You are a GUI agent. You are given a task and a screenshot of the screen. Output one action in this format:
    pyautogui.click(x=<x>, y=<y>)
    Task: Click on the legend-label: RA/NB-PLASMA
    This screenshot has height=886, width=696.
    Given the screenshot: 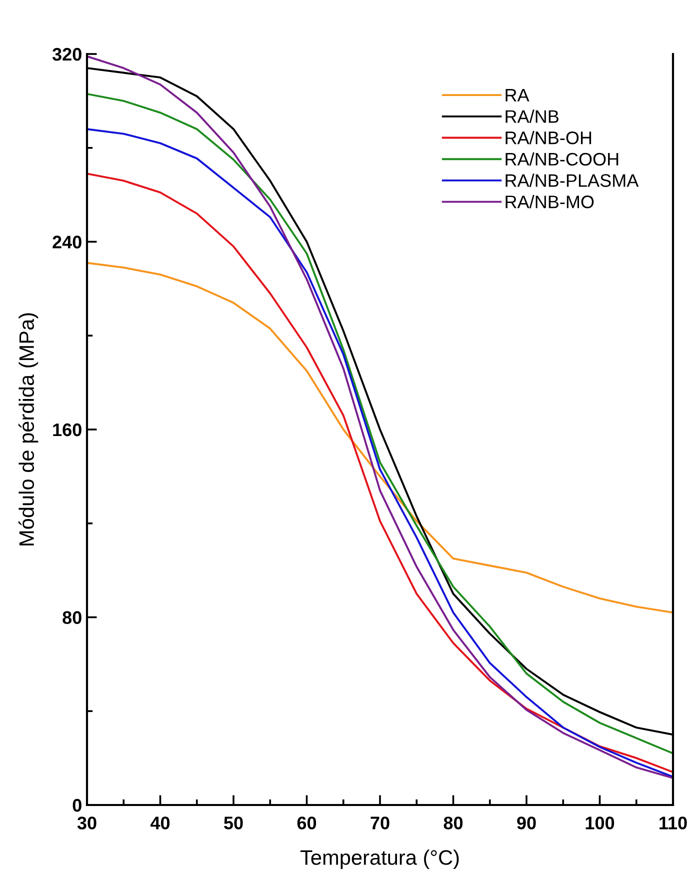 What is the action you would take?
    pyautogui.click(x=572, y=180)
    